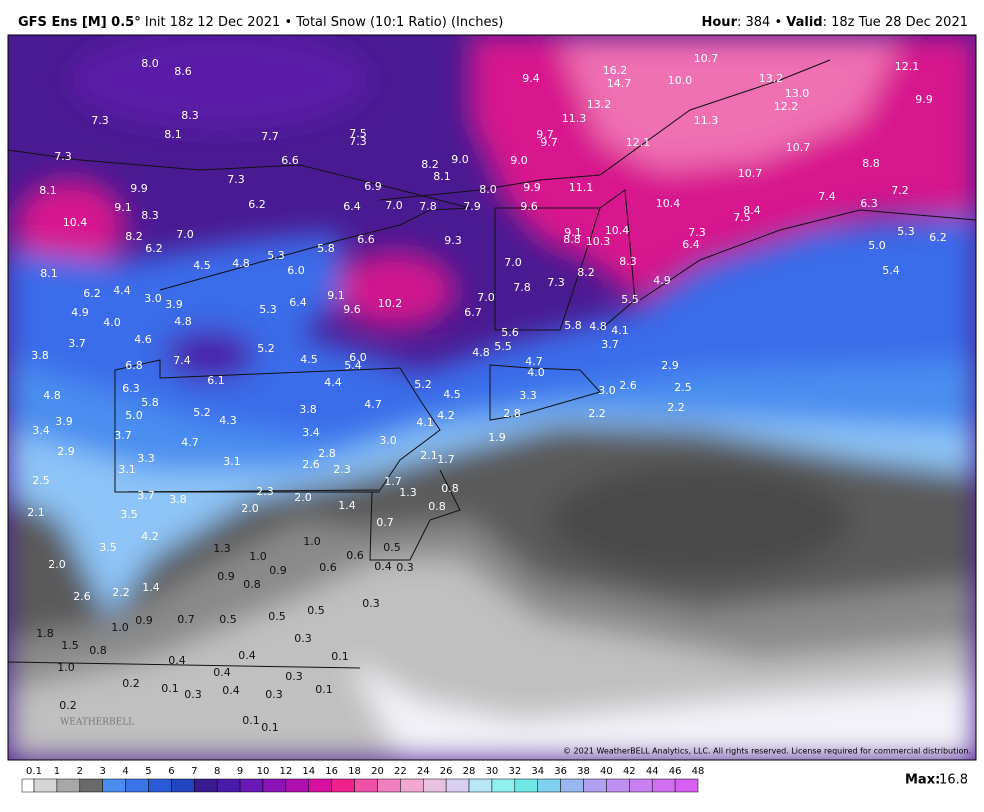 This screenshot has width=984, height=812. I want to click on snow-amount-label: 7.5, so click(358, 133).